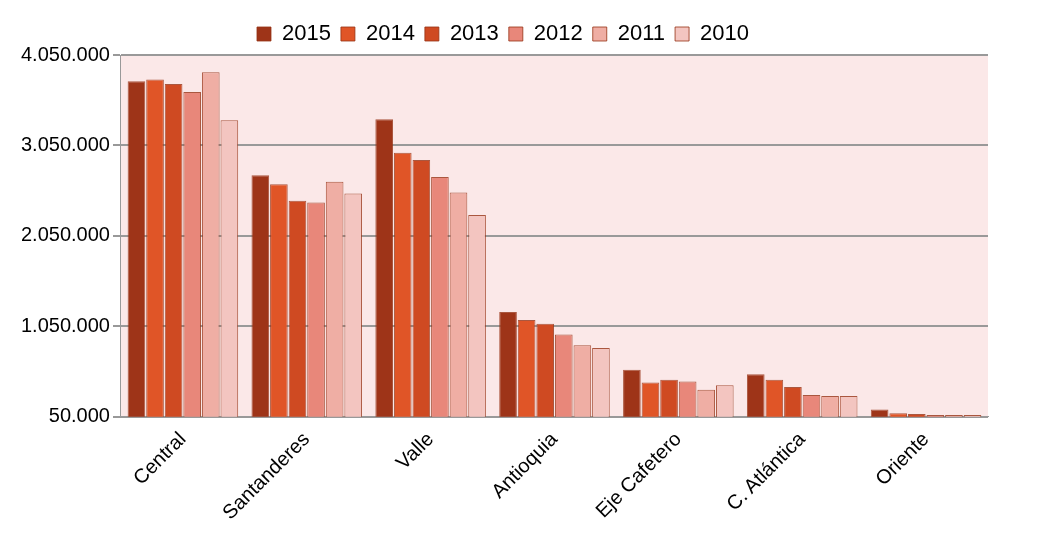 This screenshot has width=1039, height=543. Describe the element at coordinates (414, 450) in the screenshot. I see `x-tick-label: Valle` at that location.